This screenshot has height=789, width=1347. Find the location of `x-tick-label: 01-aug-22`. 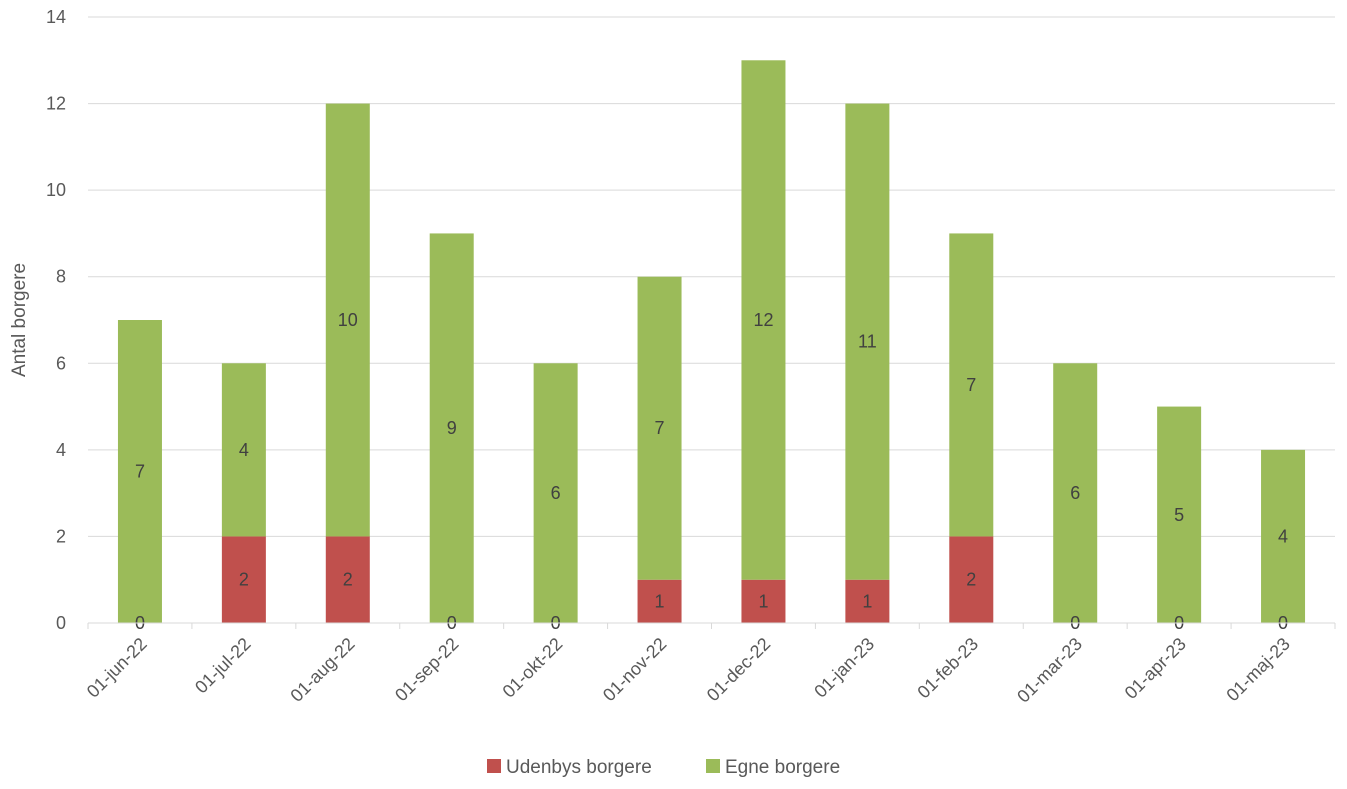

x-tick-label: 01-aug-22 is located at coordinates (322, 670).